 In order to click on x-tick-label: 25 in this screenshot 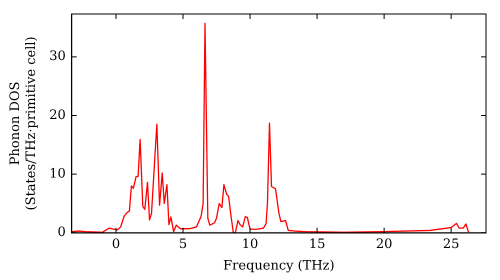, I will do `click(451, 244)`.